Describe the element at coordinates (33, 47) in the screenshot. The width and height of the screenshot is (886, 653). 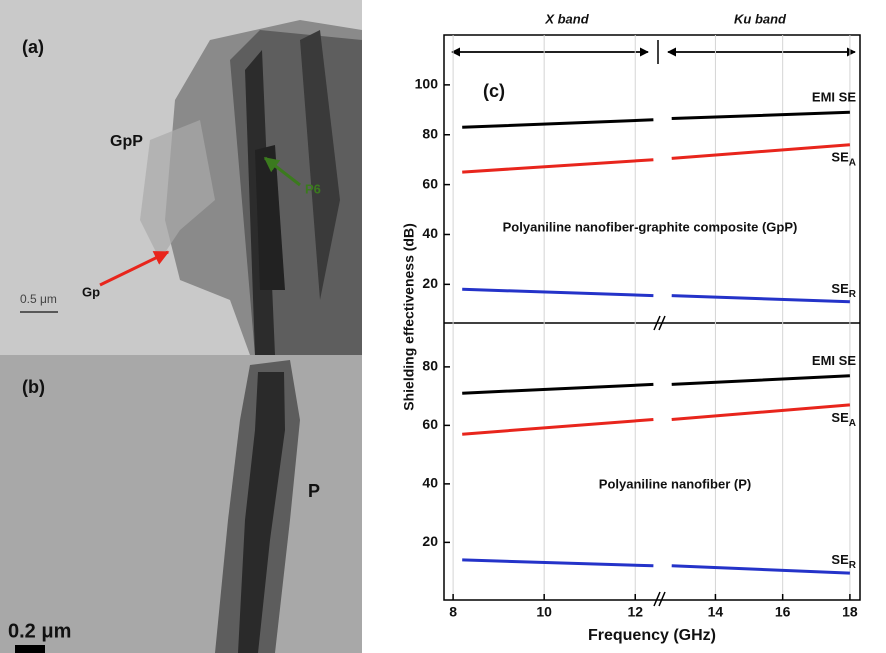
I see `panel-label: (a)` at that location.